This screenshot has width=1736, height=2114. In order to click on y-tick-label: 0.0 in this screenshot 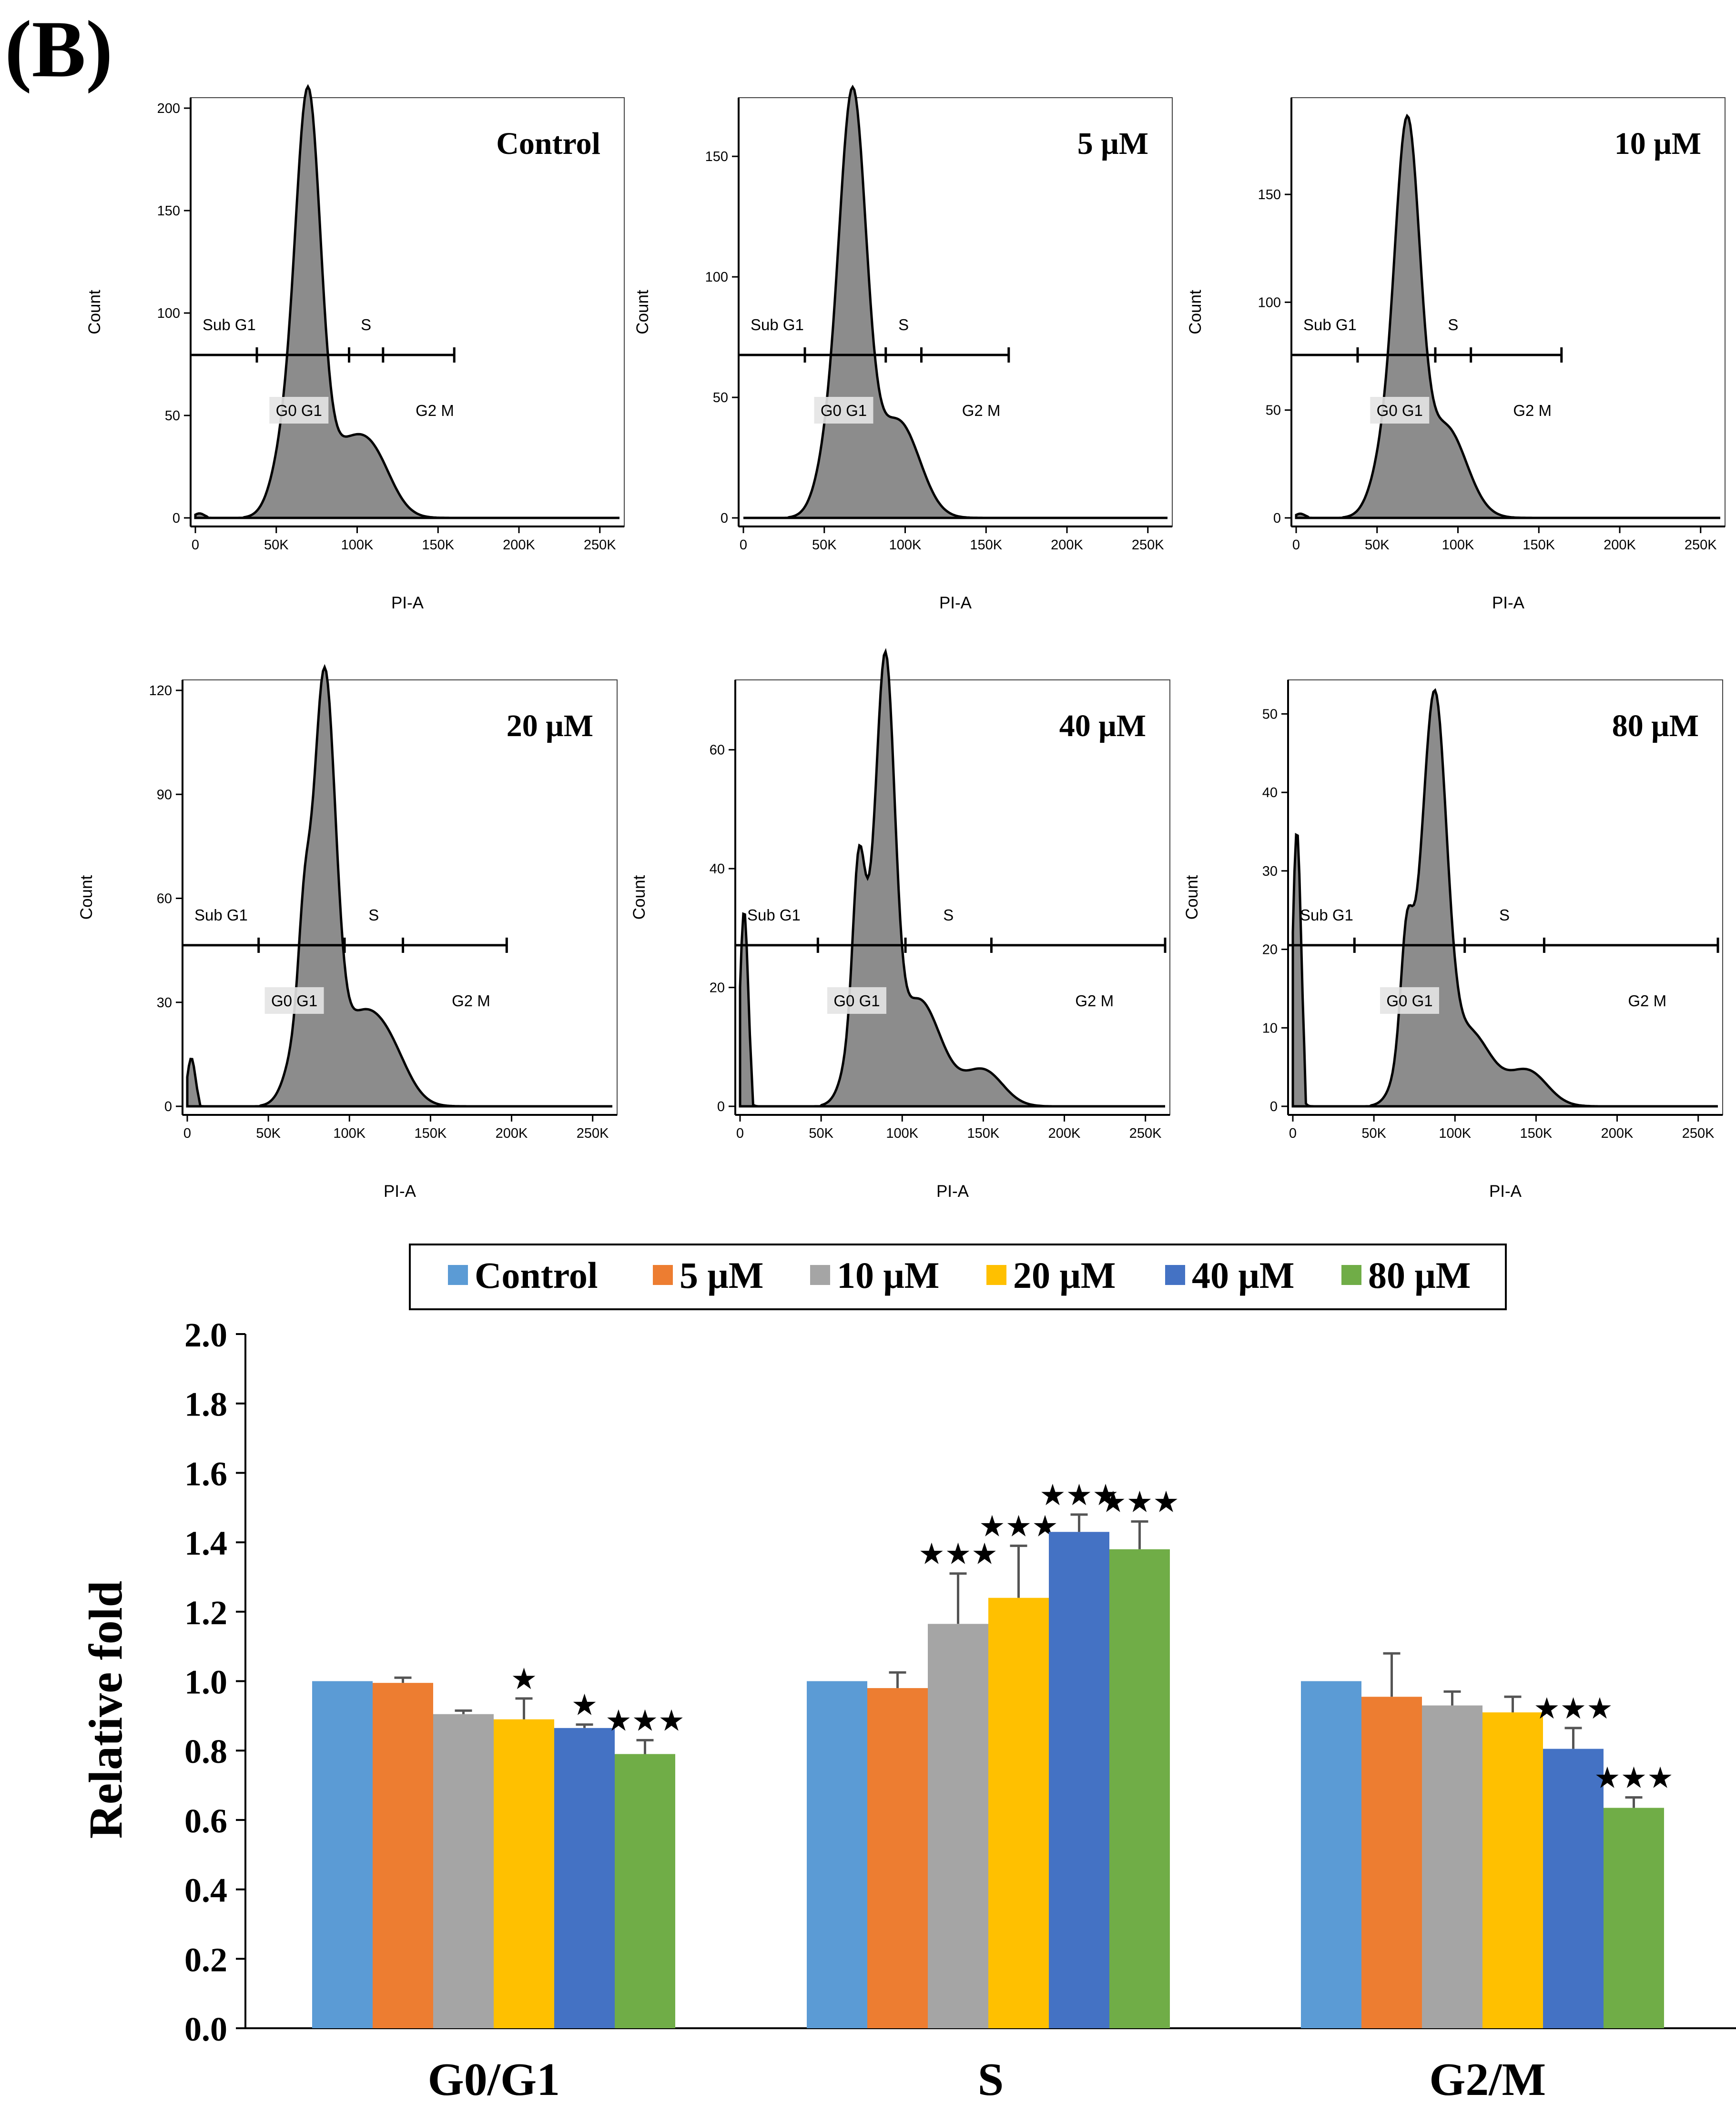, I will do `click(205, 2029)`.